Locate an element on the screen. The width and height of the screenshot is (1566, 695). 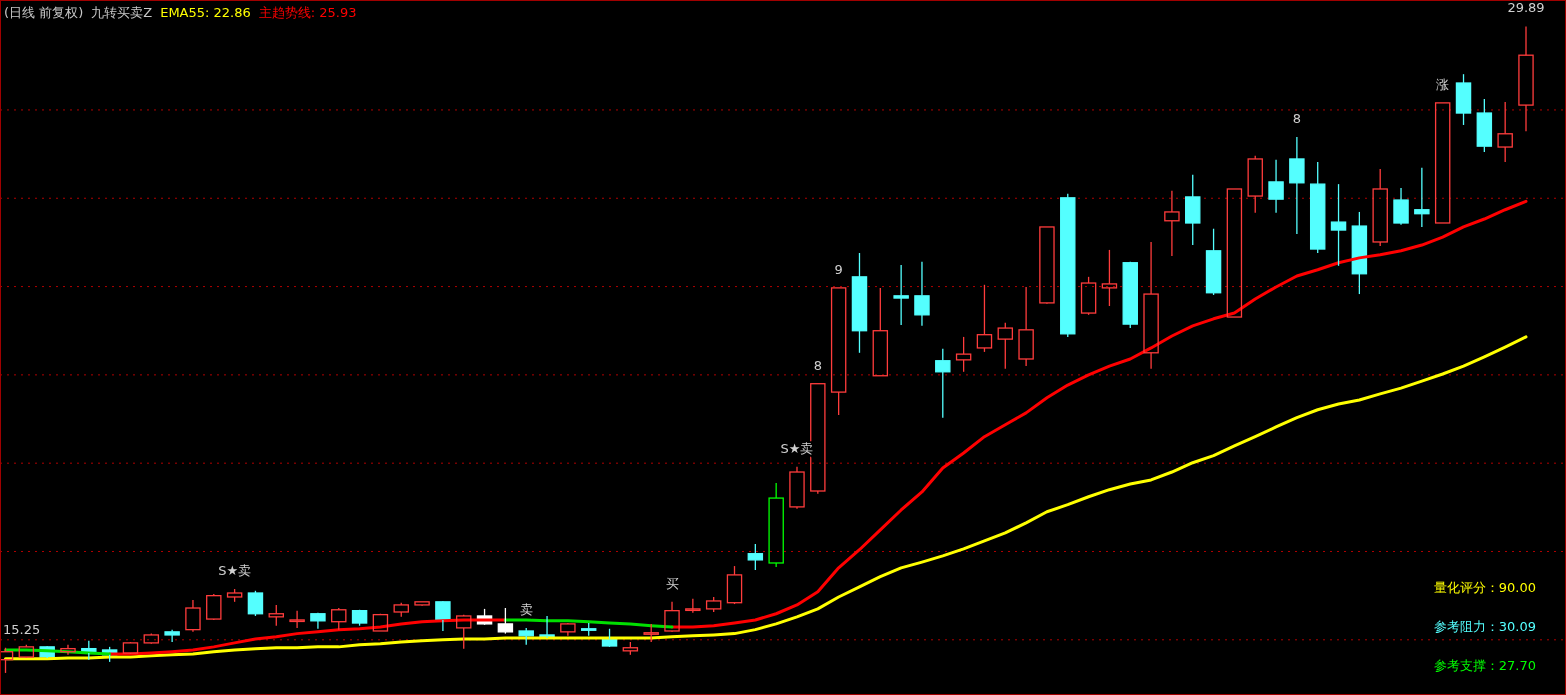
annotation: 参考阻力：30.09 is located at coordinates (1484, 626).